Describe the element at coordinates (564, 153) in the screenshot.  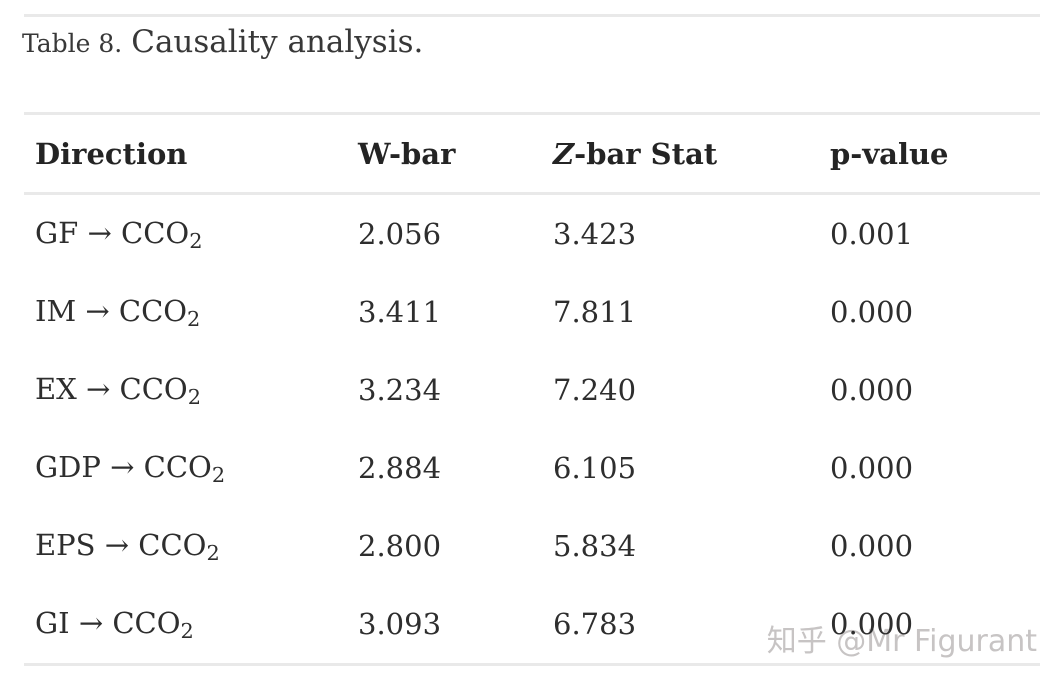
I see `header-italic-part: Z` at that location.